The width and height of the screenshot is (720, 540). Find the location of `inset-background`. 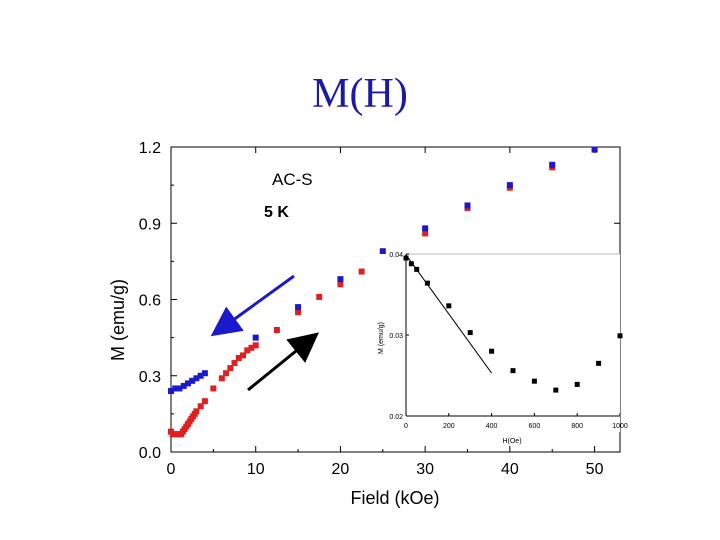

inset-background is located at coordinates (496, 343).